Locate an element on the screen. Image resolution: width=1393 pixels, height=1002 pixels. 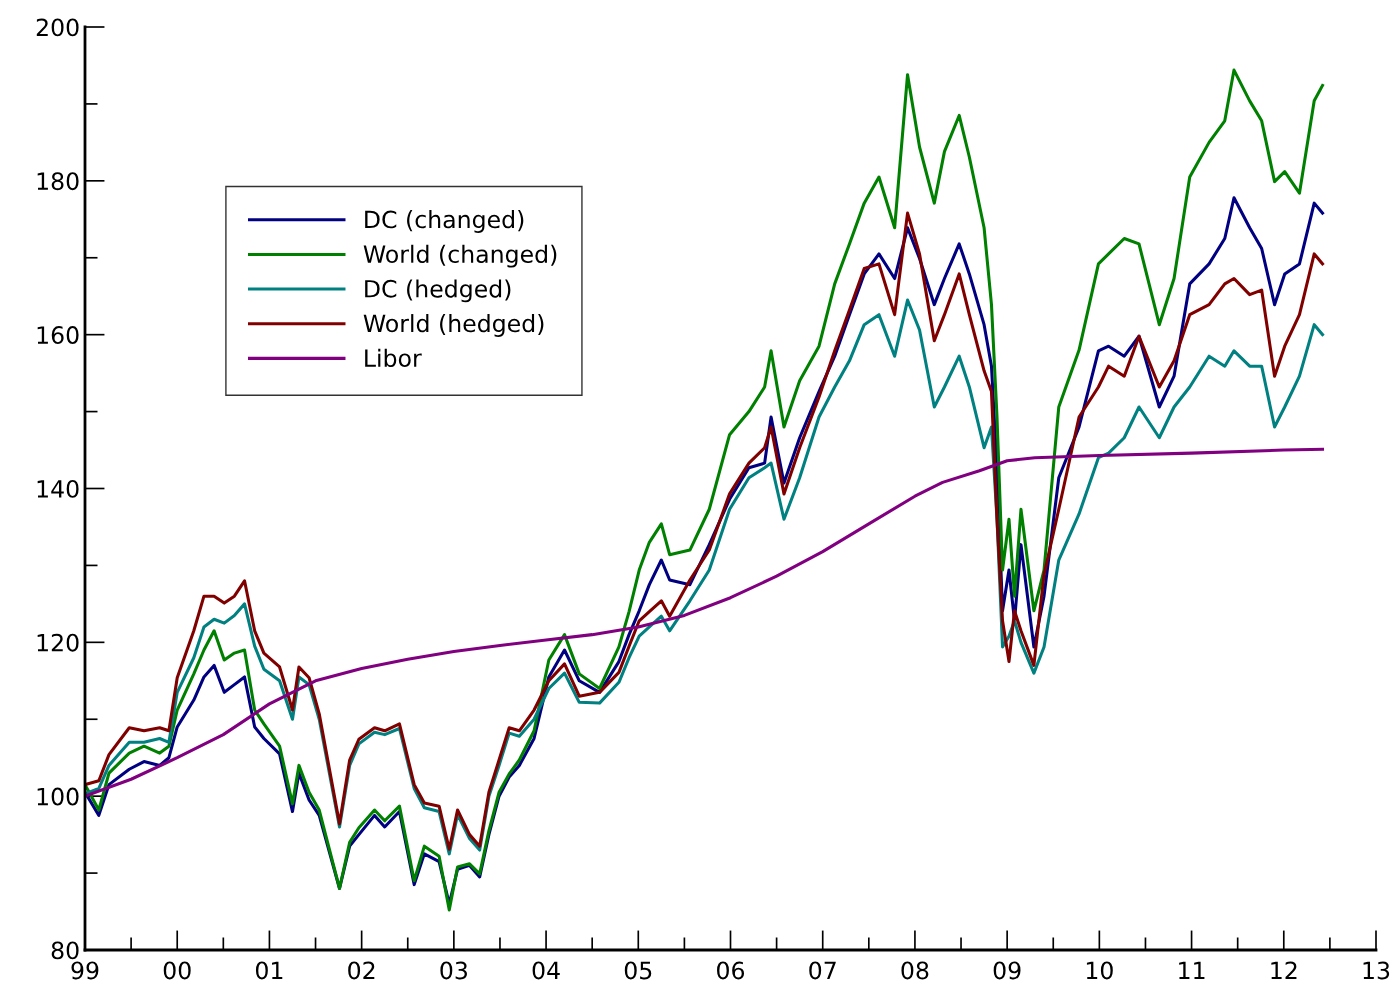
legend-label: Libor is located at coordinates (393, 357).